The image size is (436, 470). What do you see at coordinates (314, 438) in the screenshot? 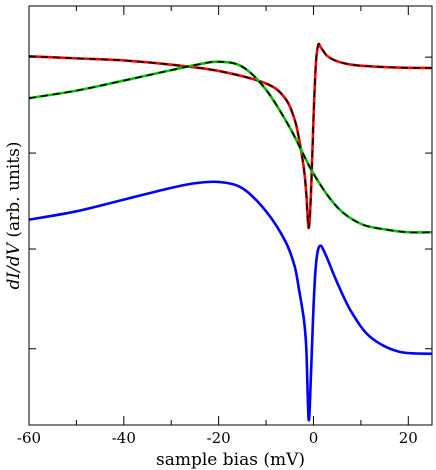
I see `x-tick-label-4: 0` at bounding box center [314, 438].